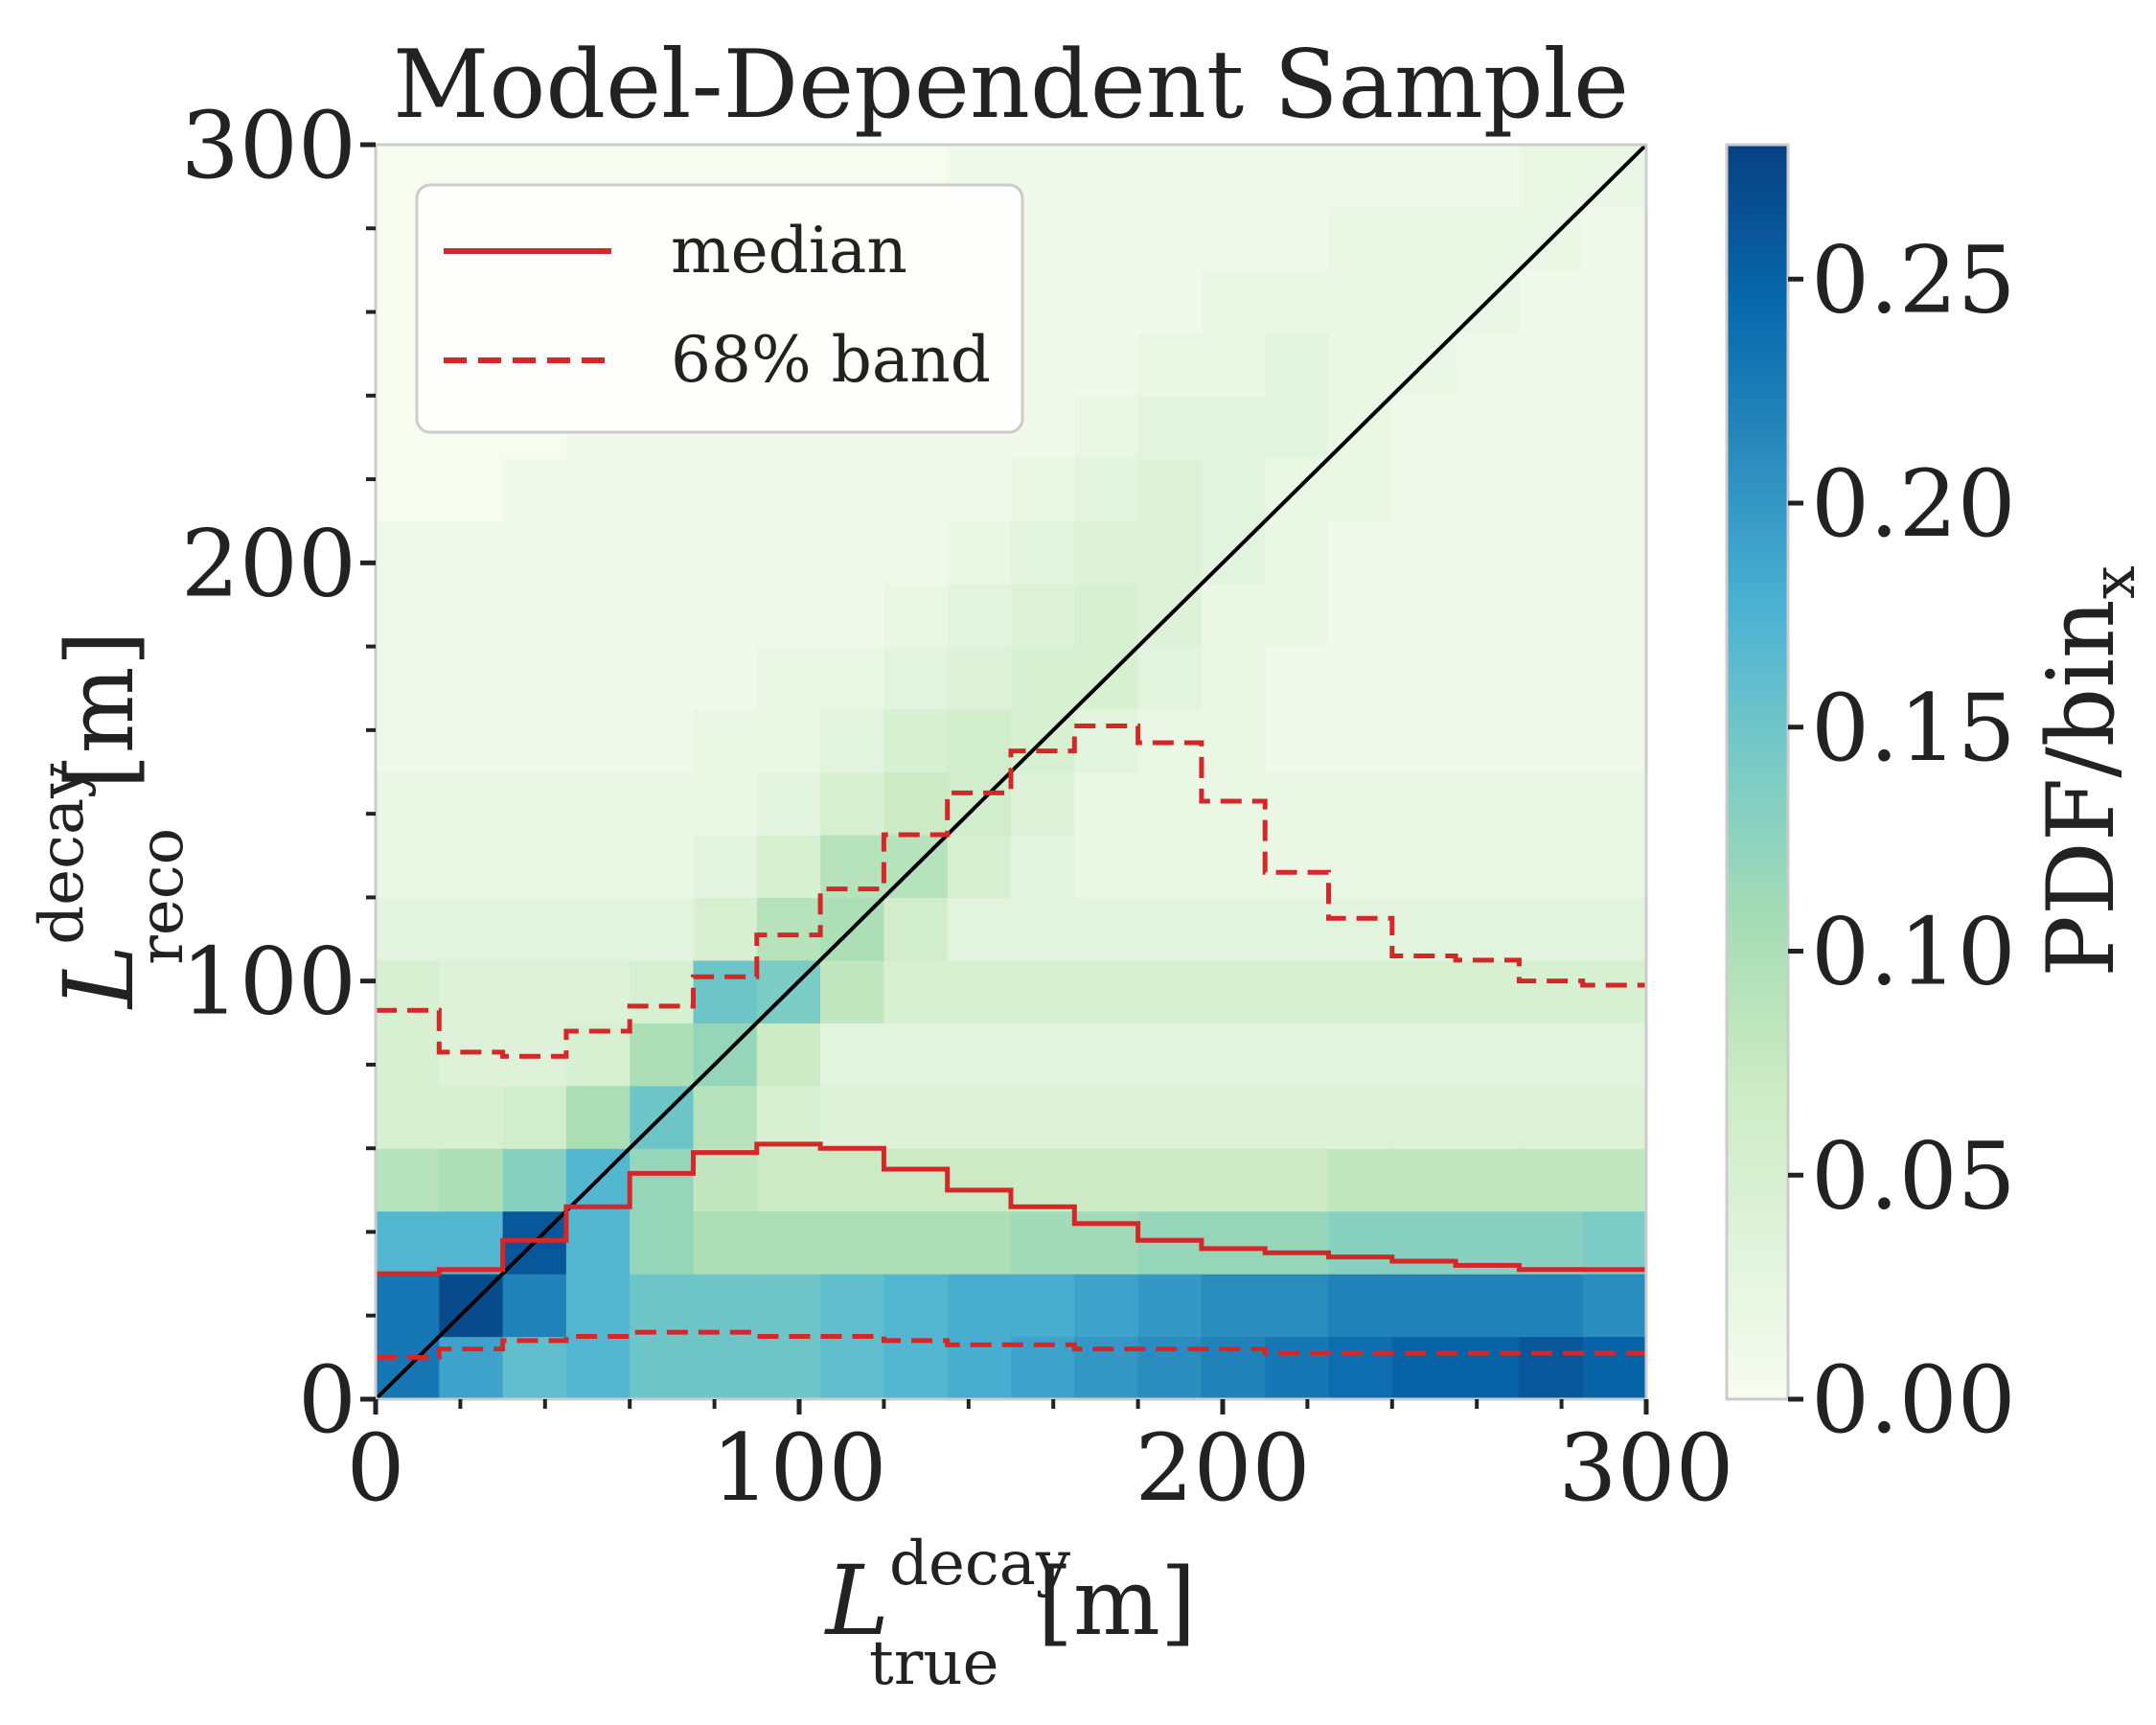 The height and width of the screenshot is (1725, 2156). Describe the element at coordinates (1936, 798) in the screenshot. I see `colorbar: 0.00 0.05 0.10 0.15 0.20 0.25 PDF/binx` at that location.